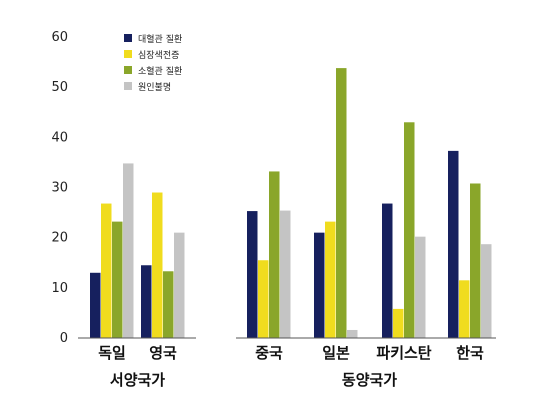  Describe the element at coordinates (470, 353) in the screenshot. I see `category-label: 한국` at that location.